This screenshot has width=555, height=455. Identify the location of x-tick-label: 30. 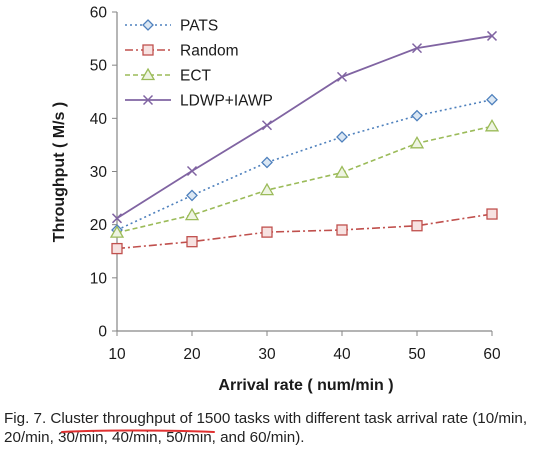
(267, 354).